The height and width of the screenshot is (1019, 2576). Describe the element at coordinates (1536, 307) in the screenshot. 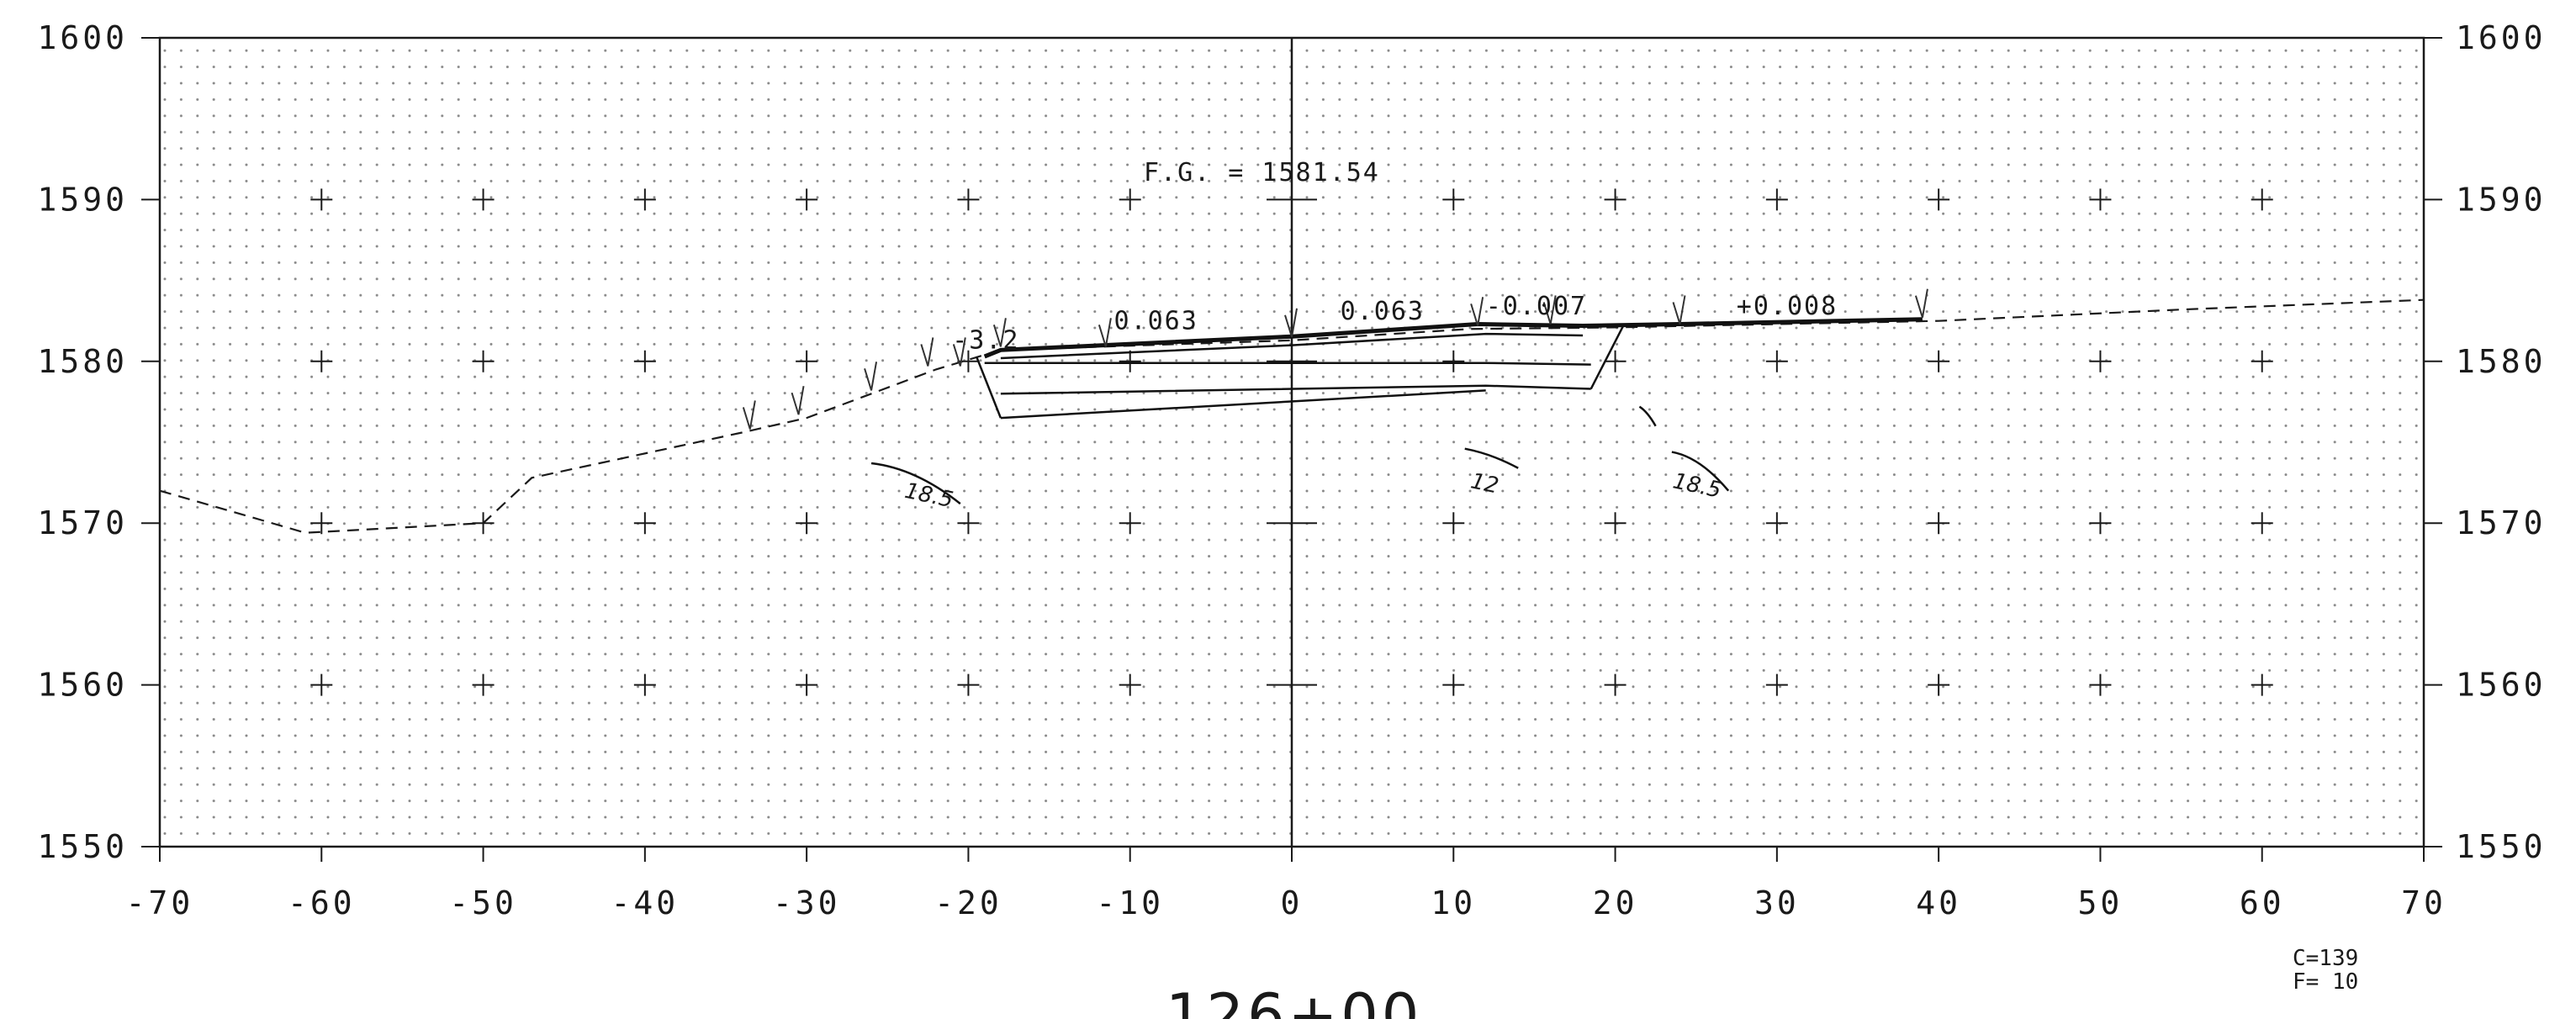

I see `slope-annotation: -0.007` at that location.